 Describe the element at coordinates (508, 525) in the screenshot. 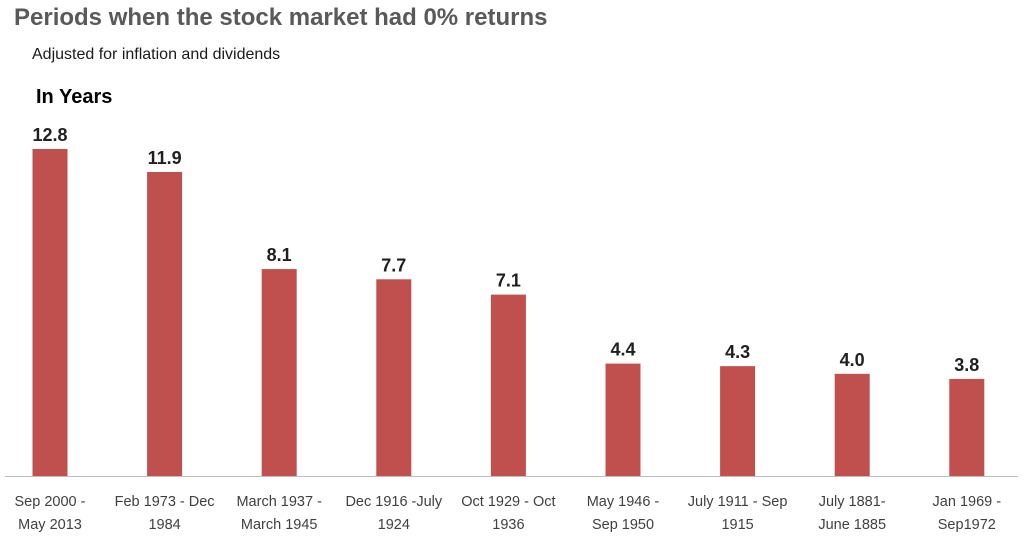

I see `x-tick-label: 1936` at that location.